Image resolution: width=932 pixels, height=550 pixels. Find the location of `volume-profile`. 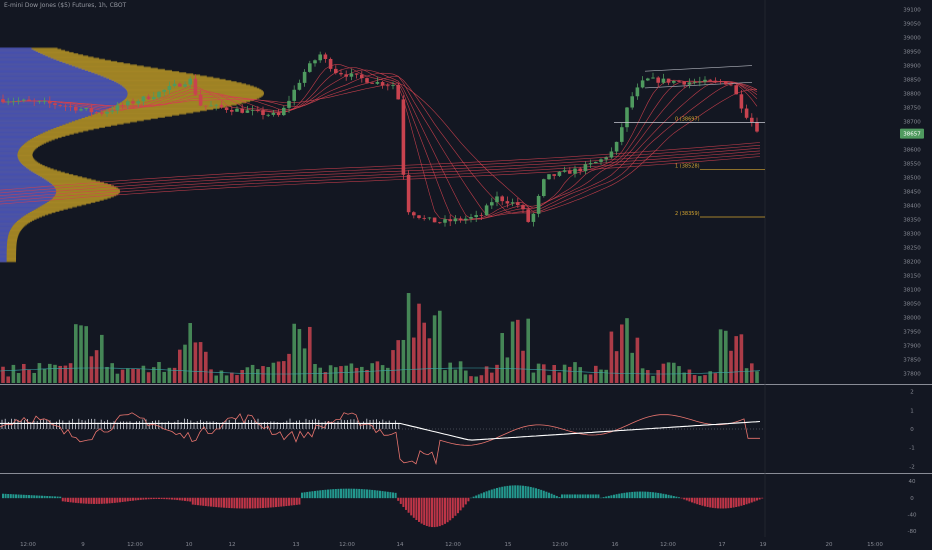

volume-profile is located at coordinates (132, 155).